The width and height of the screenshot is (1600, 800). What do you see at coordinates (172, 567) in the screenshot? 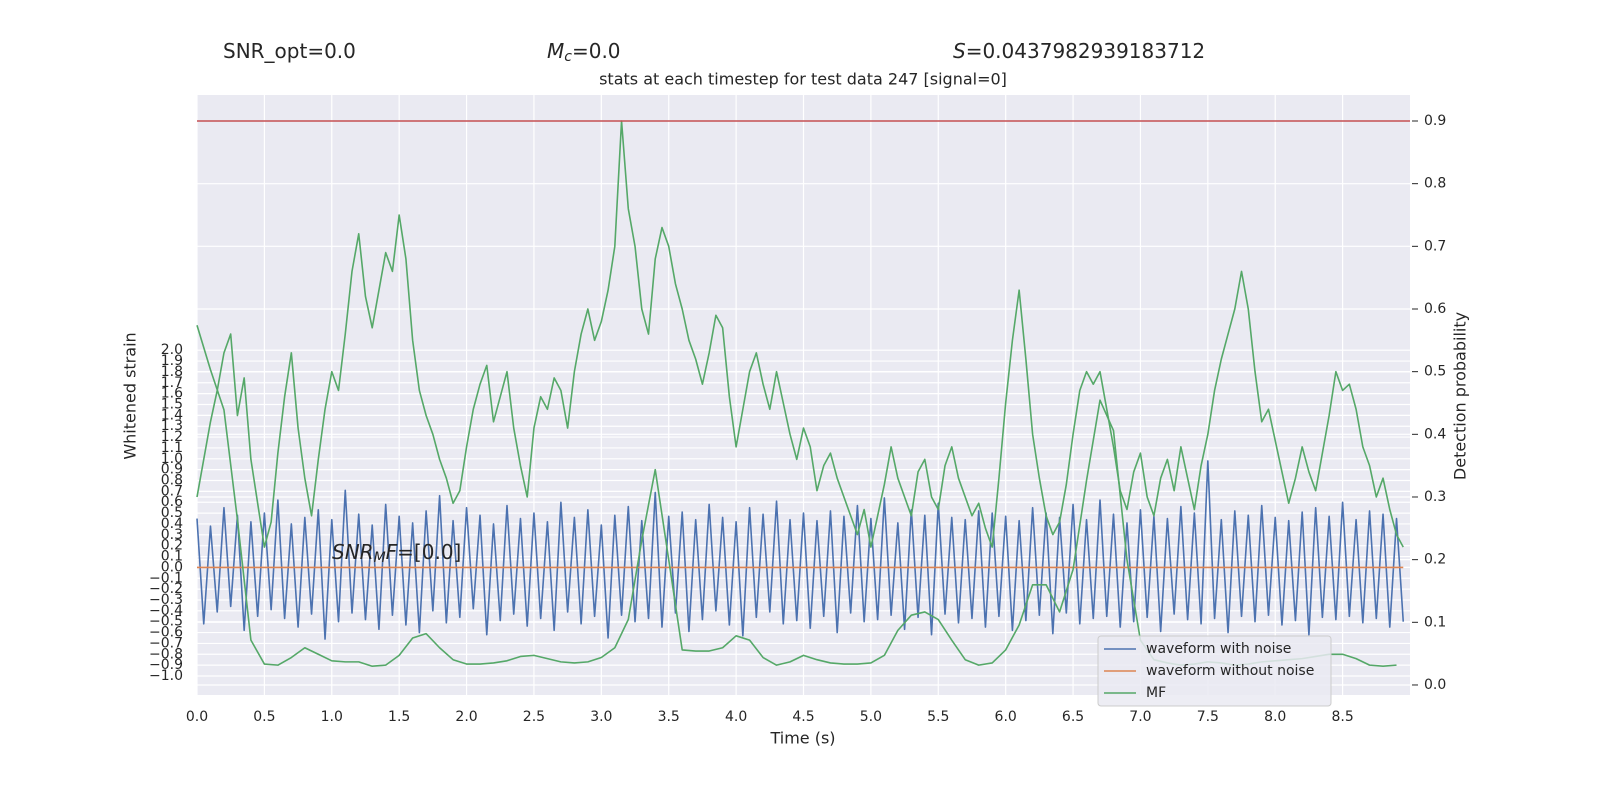
I see `y-tick-label: 0.0` at bounding box center [172, 567].